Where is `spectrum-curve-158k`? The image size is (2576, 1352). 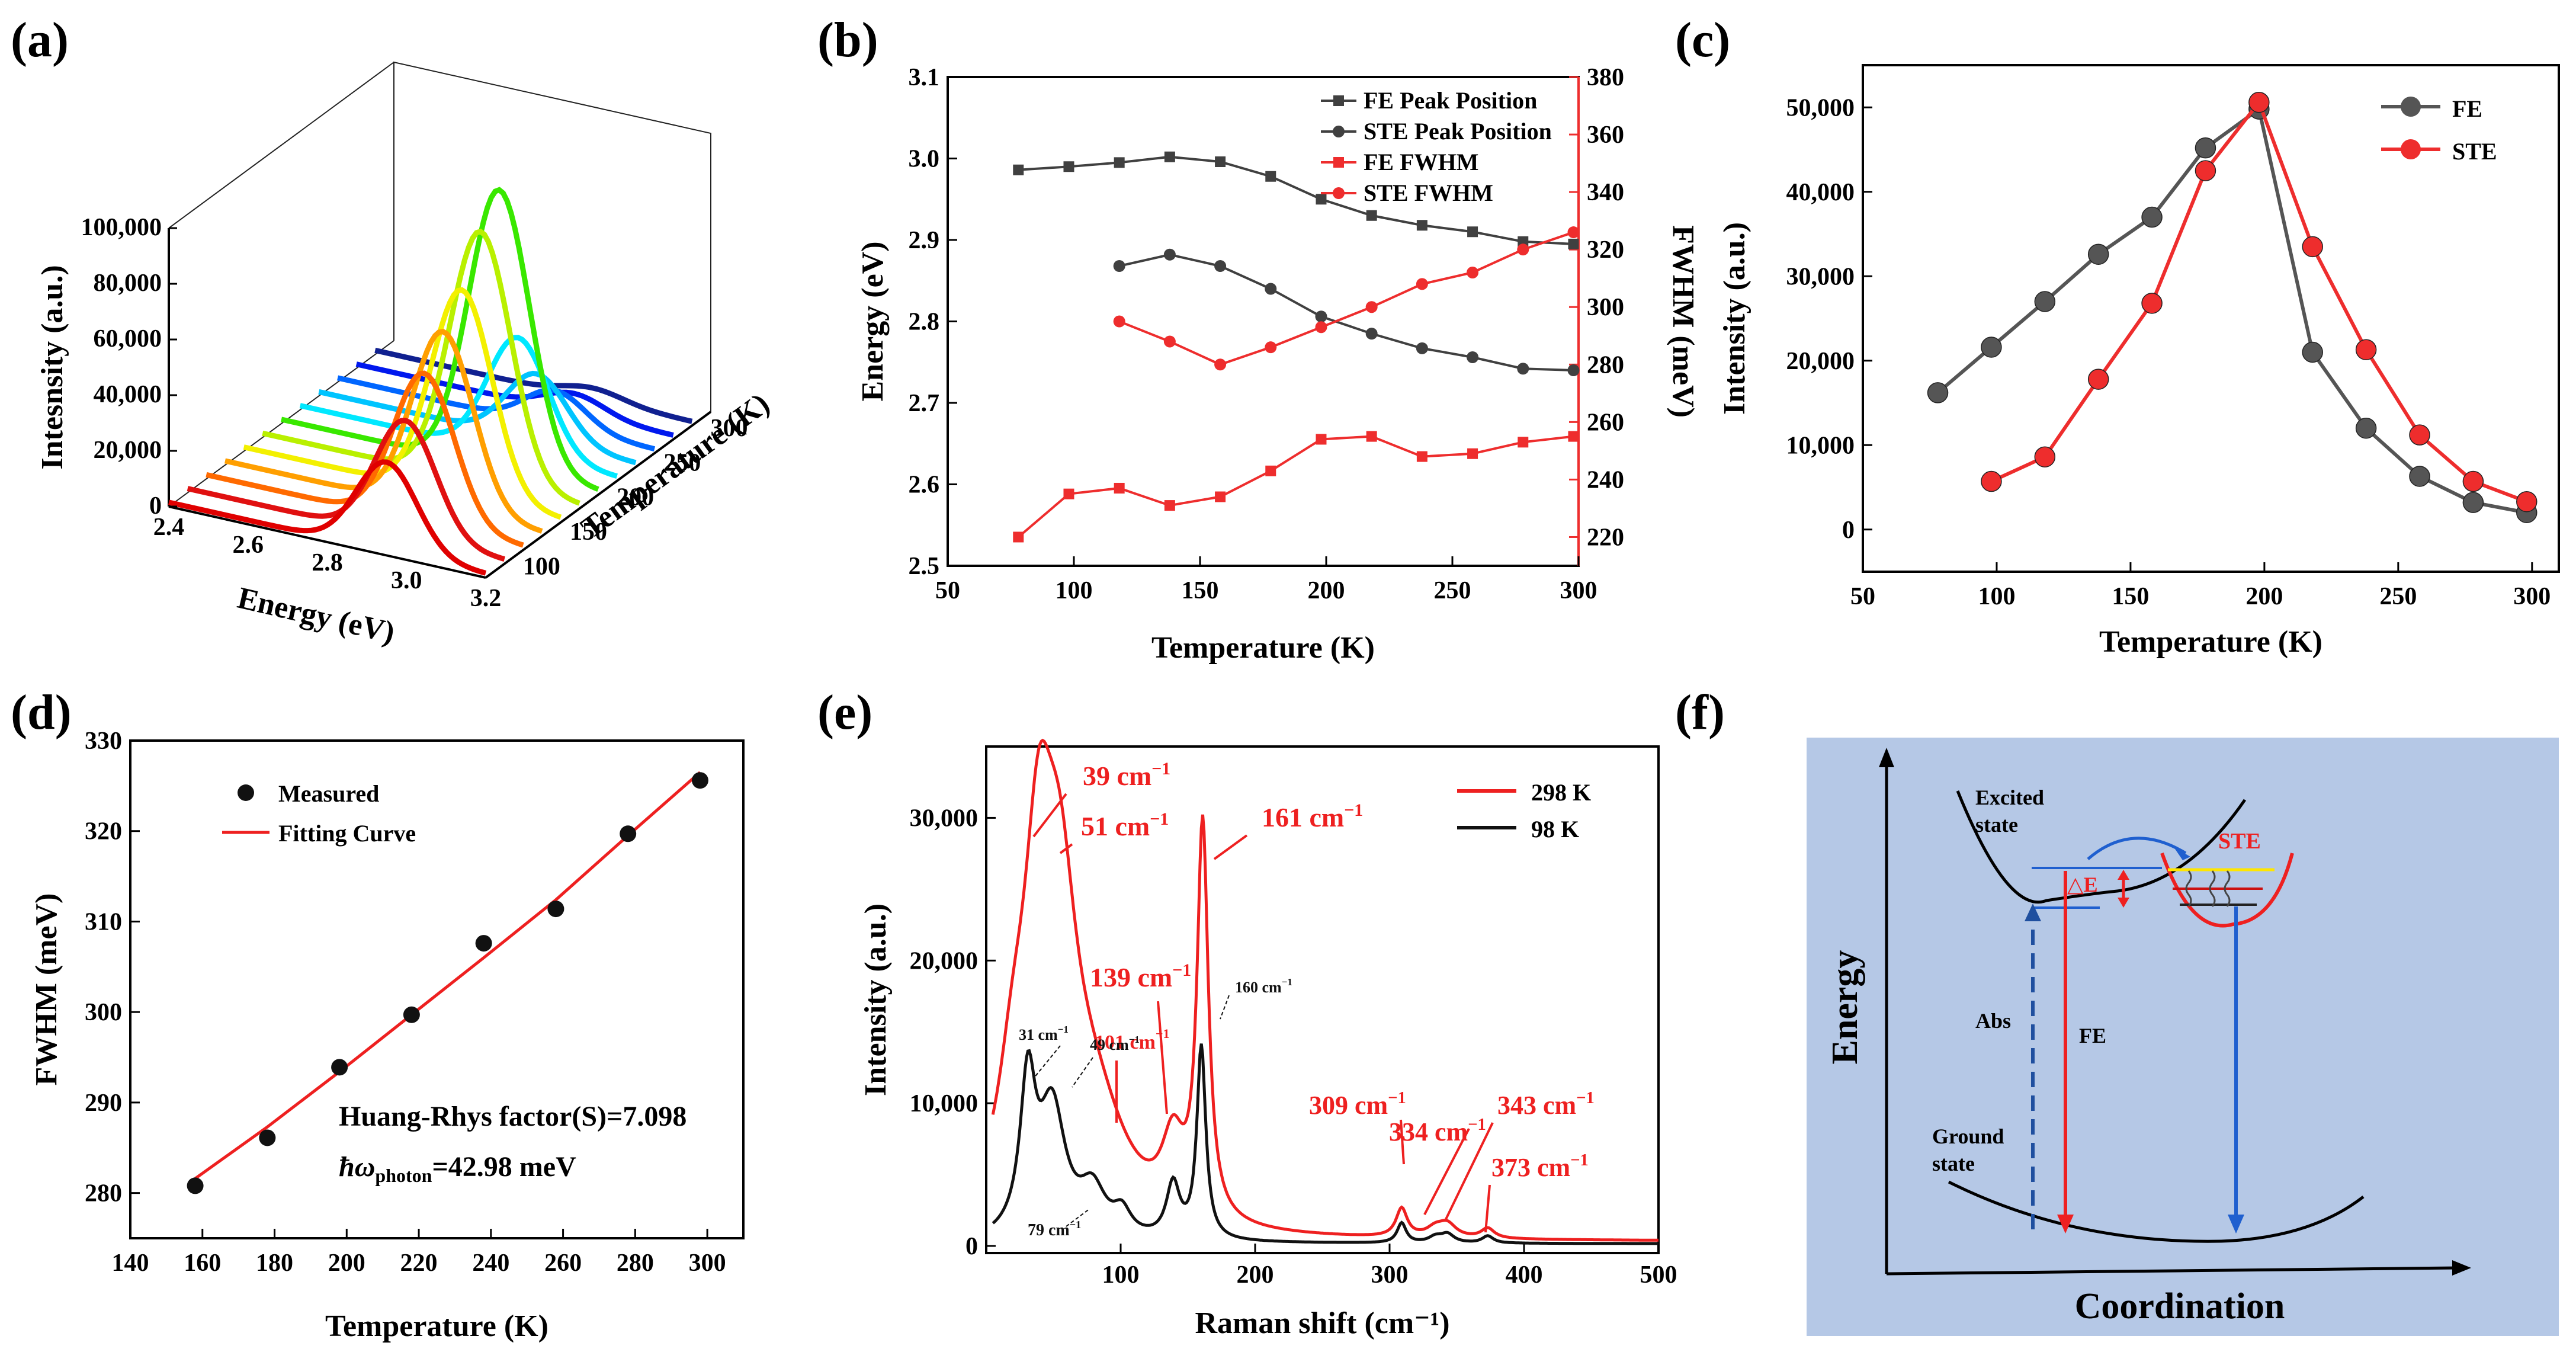 spectrum-curve-158k is located at coordinates (402, 403).